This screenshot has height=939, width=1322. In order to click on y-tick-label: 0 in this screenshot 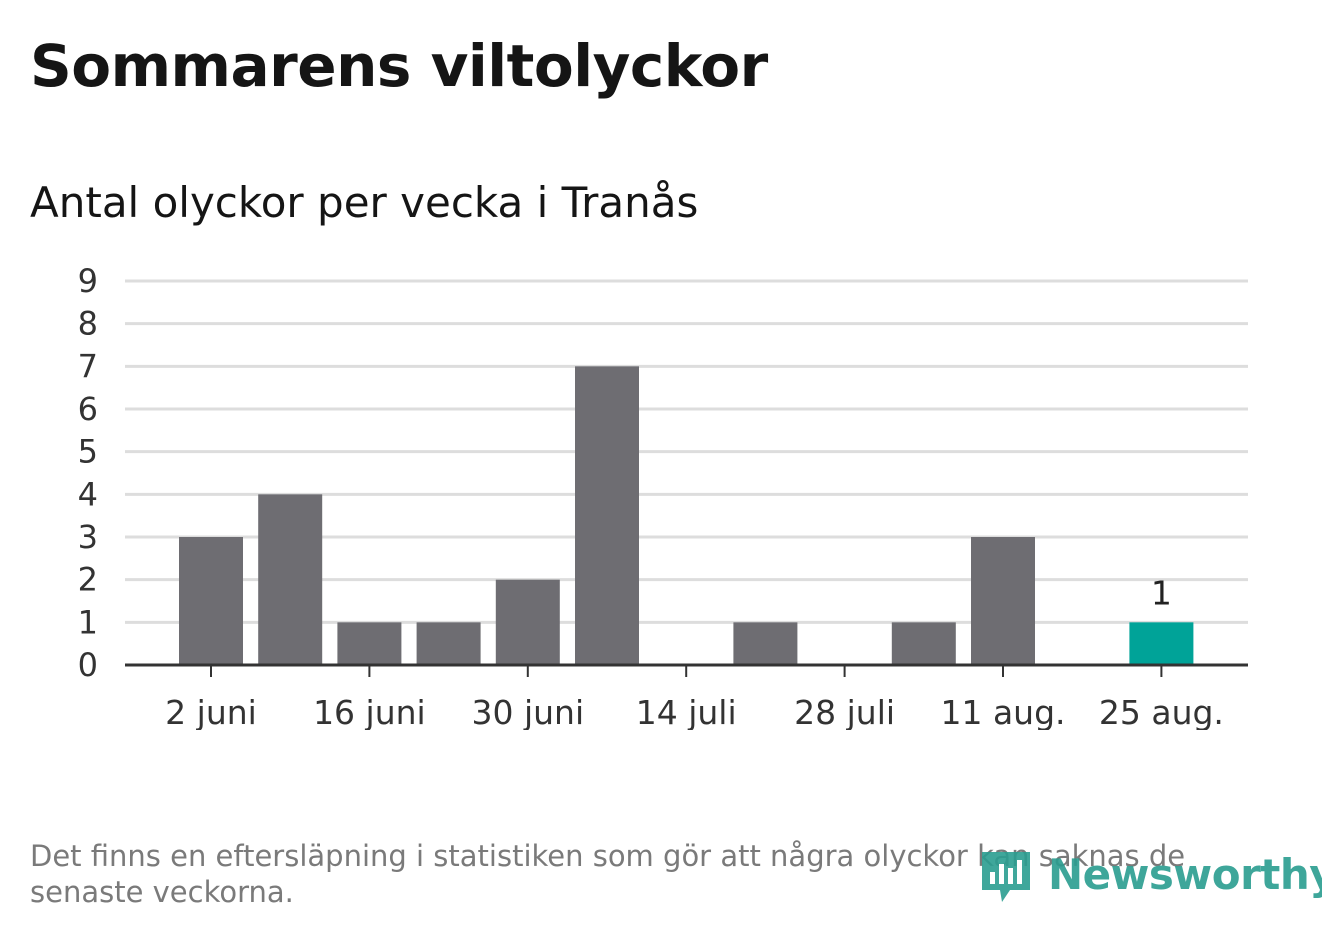, I will do `click(88, 665)`.